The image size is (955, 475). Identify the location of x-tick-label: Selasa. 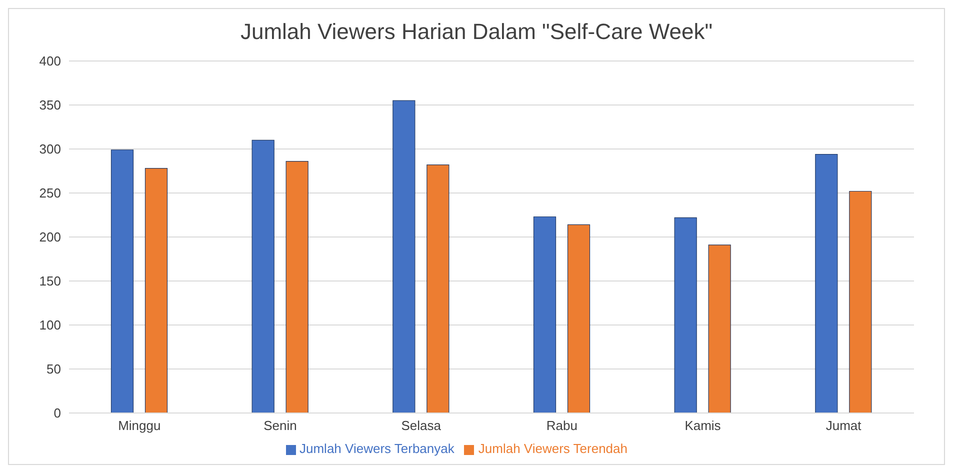
(421, 426).